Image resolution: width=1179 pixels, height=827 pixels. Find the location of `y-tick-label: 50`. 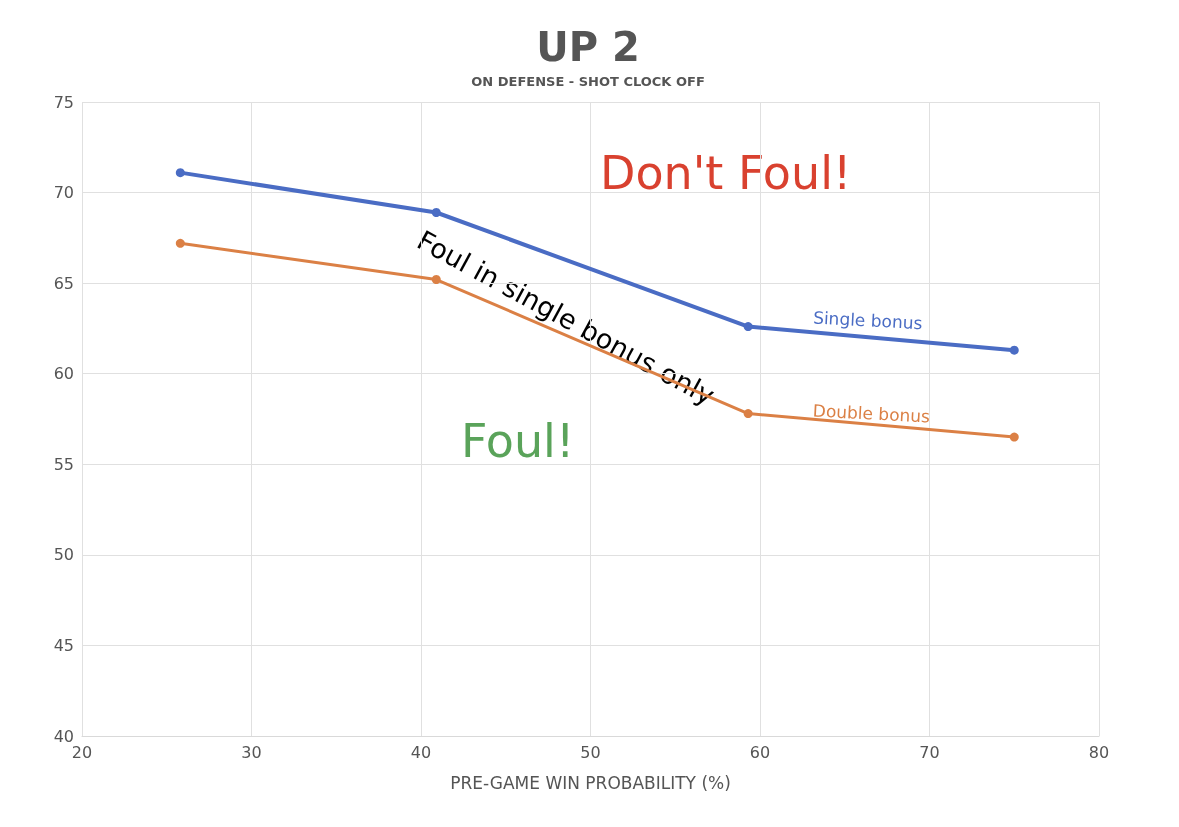

y-tick-label: 50 is located at coordinates (63, 555).